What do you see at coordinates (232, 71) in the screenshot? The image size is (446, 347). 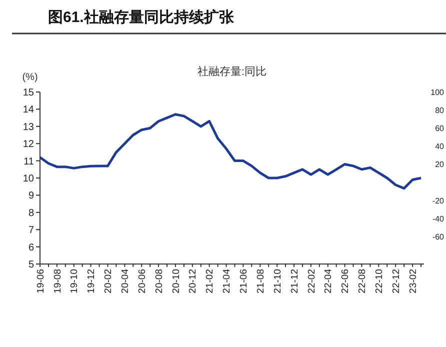 I see `chart-subtitle: 社融存量:同比` at bounding box center [232, 71].